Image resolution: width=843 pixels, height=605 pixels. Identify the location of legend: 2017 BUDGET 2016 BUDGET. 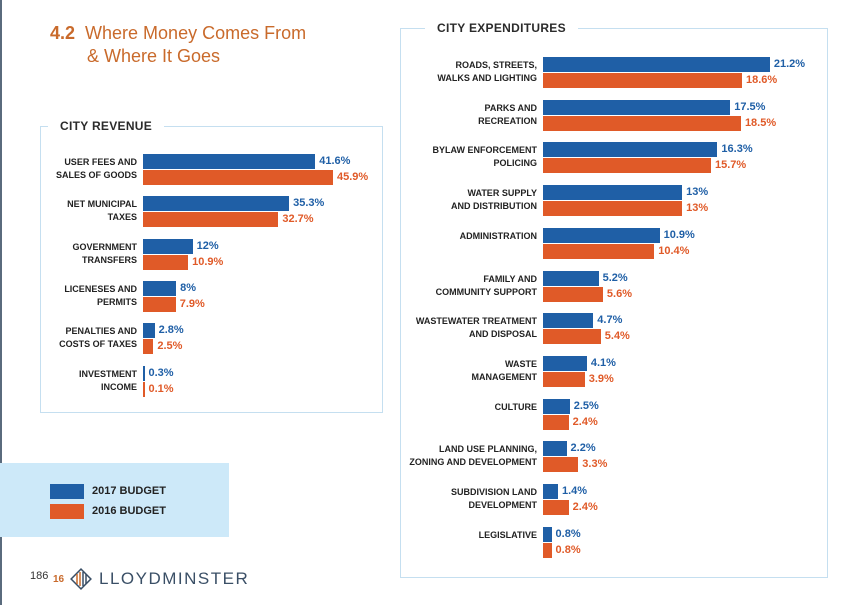
(114, 500).